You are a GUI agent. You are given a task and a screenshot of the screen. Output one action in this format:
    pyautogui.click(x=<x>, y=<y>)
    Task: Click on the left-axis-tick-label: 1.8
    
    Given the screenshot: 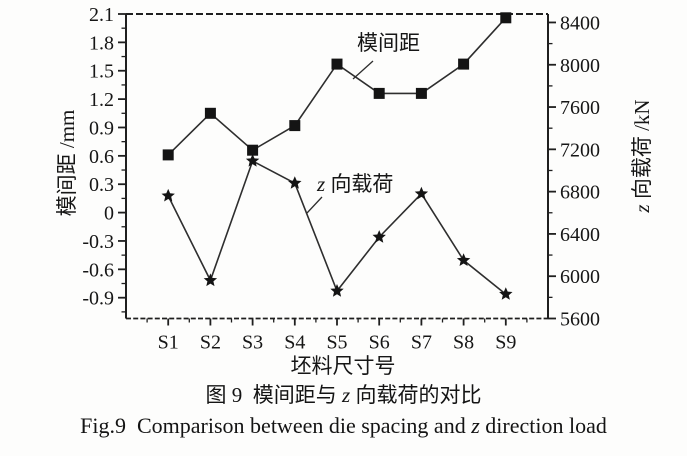 What is the action you would take?
    pyautogui.click(x=101, y=43)
    